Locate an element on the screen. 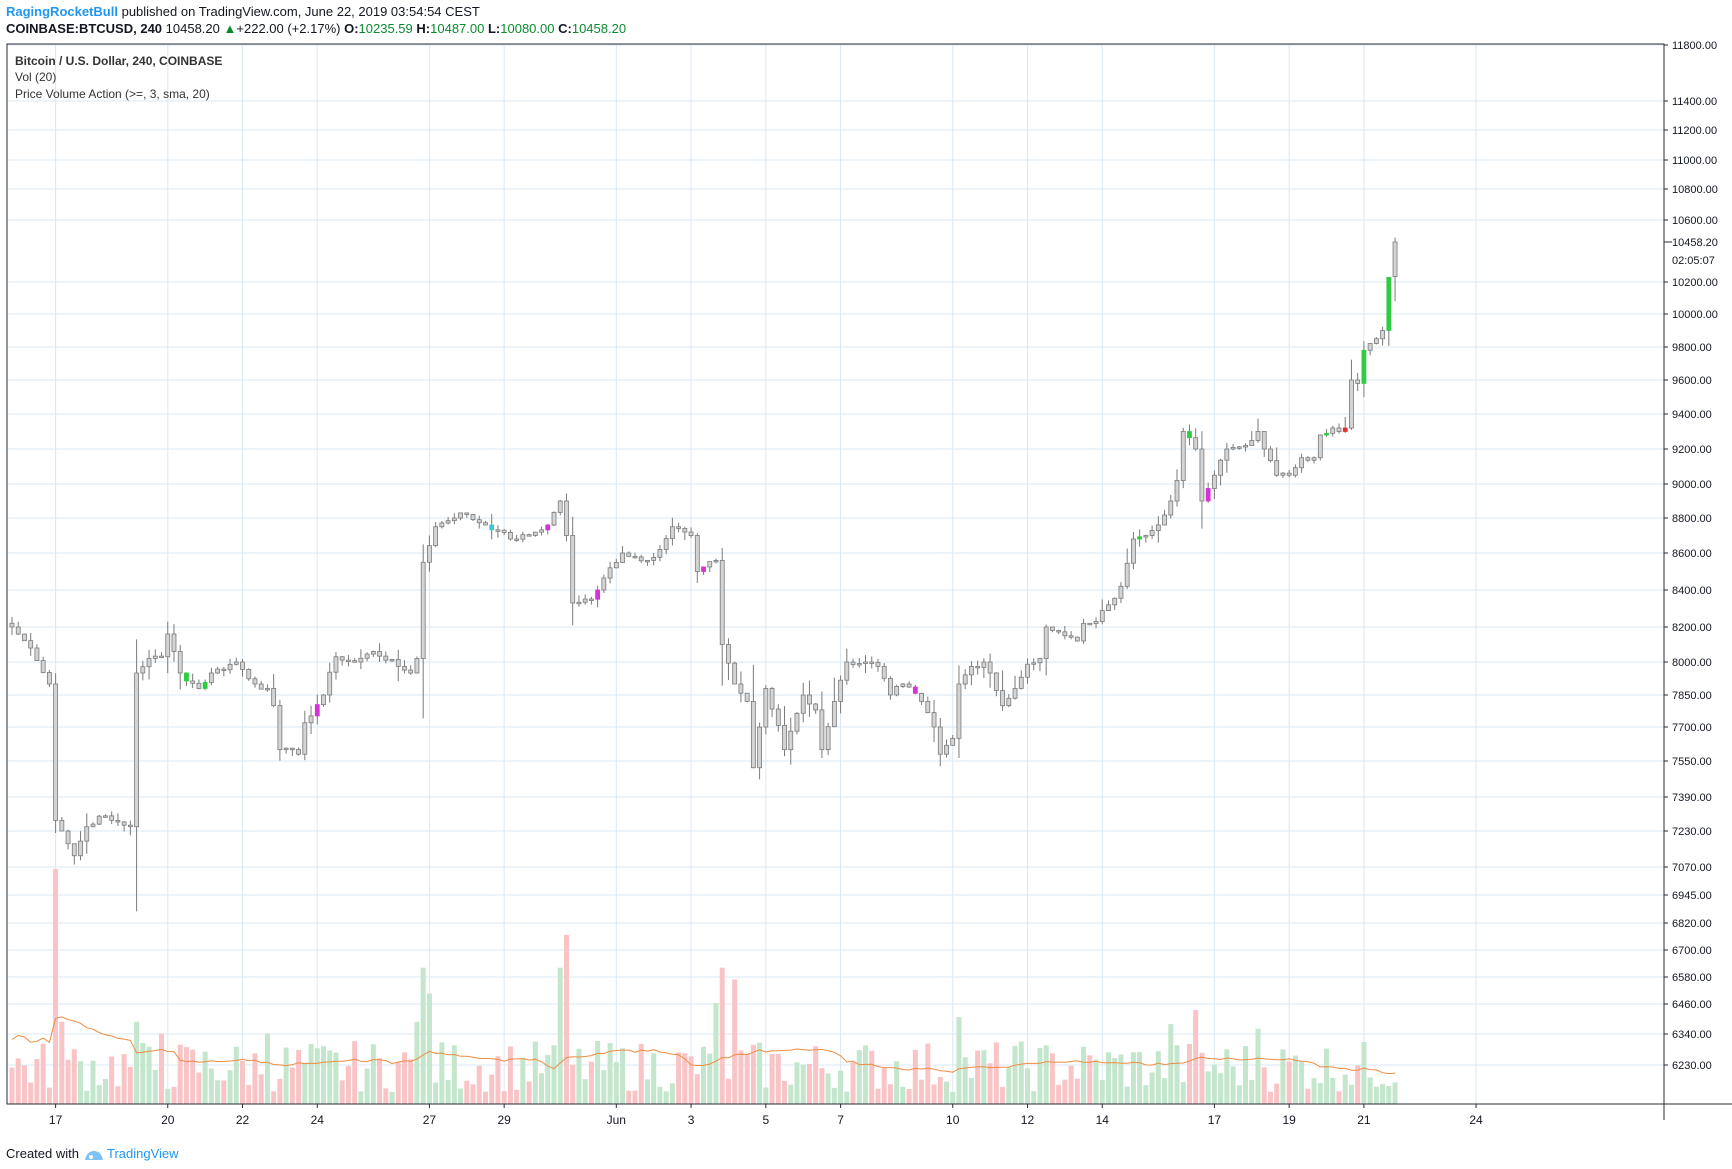  change-value: +222.00 (+2.17%) is located at coordinates (288, 28).